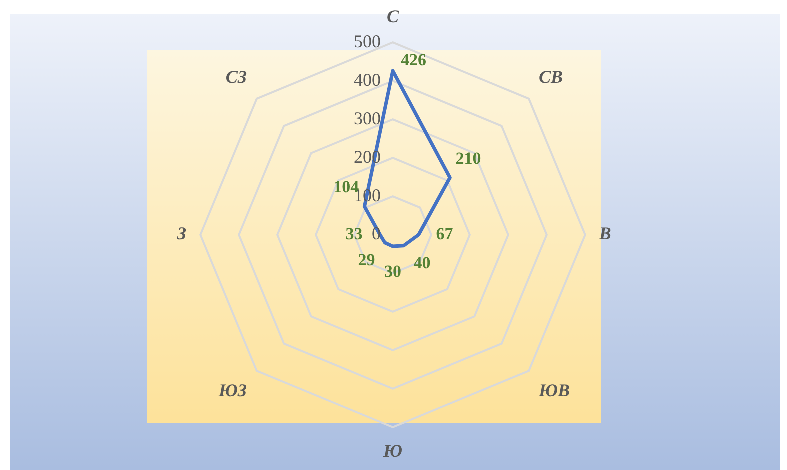 This screenshot has height=470, width=787. What do you see at coordinates (550, 76) in the screenshot?
I see `spoke-label: СВ` at bounding box center [550, 76].